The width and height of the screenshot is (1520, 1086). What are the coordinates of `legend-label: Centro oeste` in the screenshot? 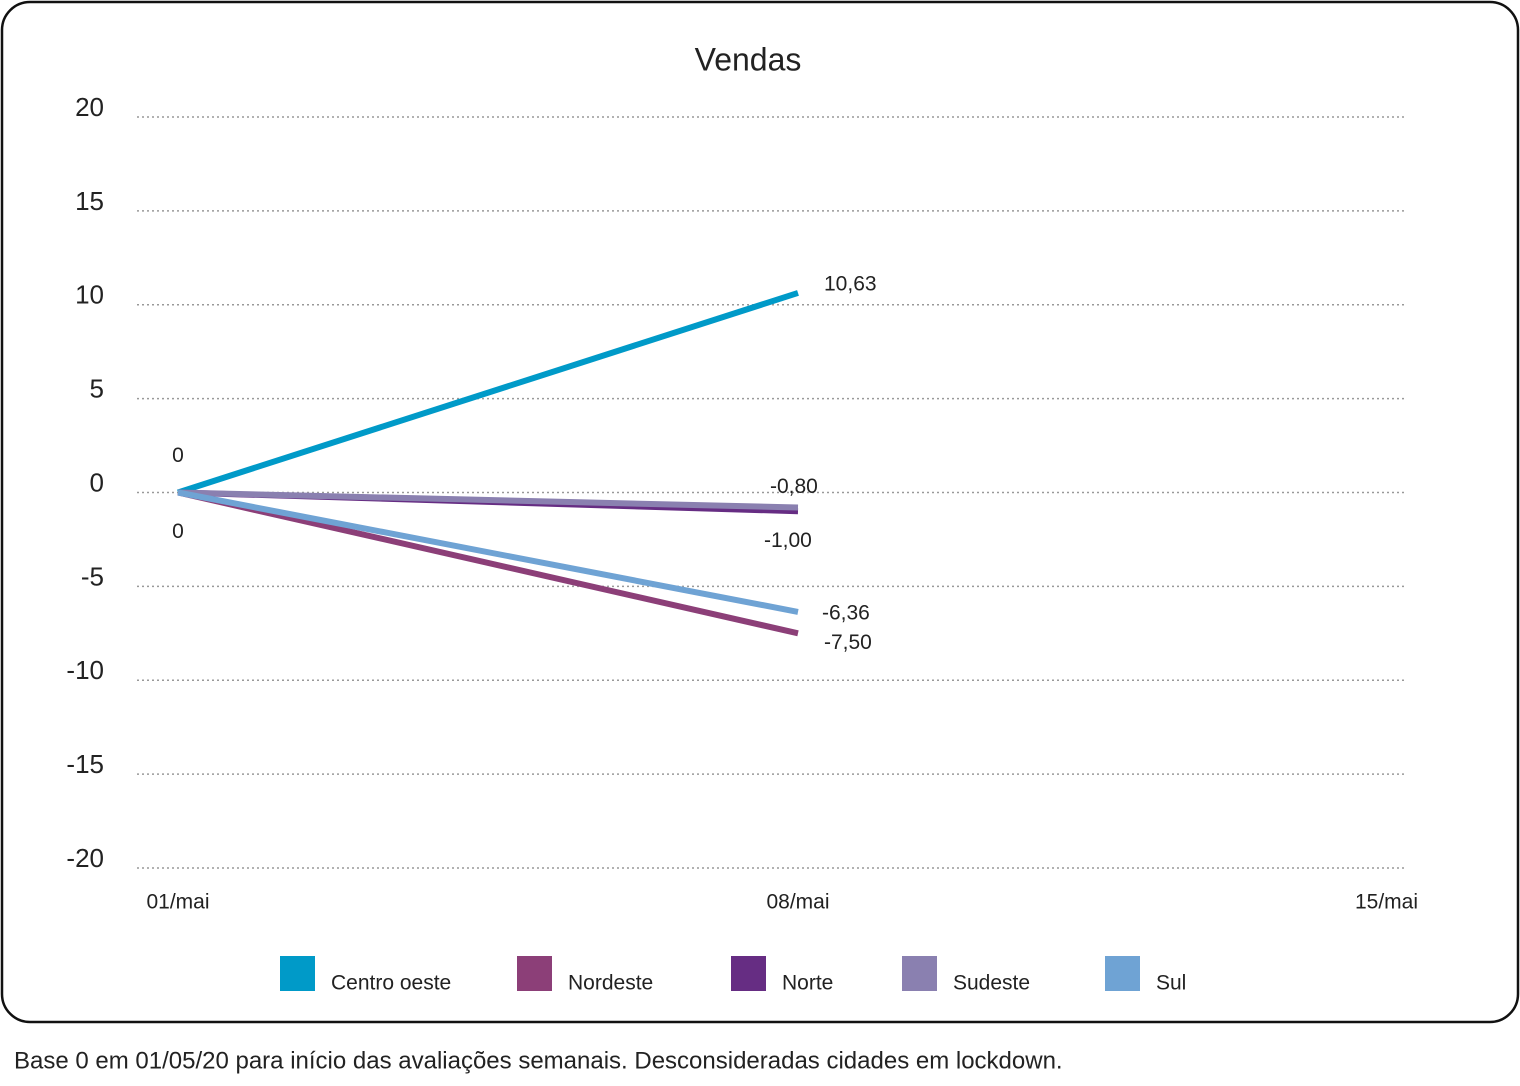 It's located at (391, 983).